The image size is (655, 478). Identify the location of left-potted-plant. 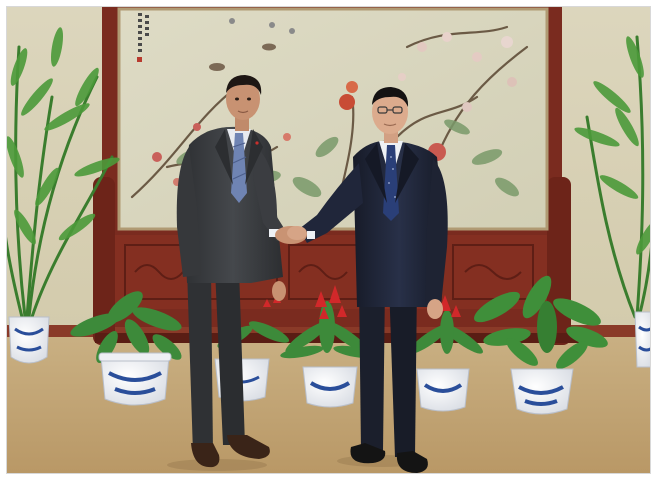
(126, 348).